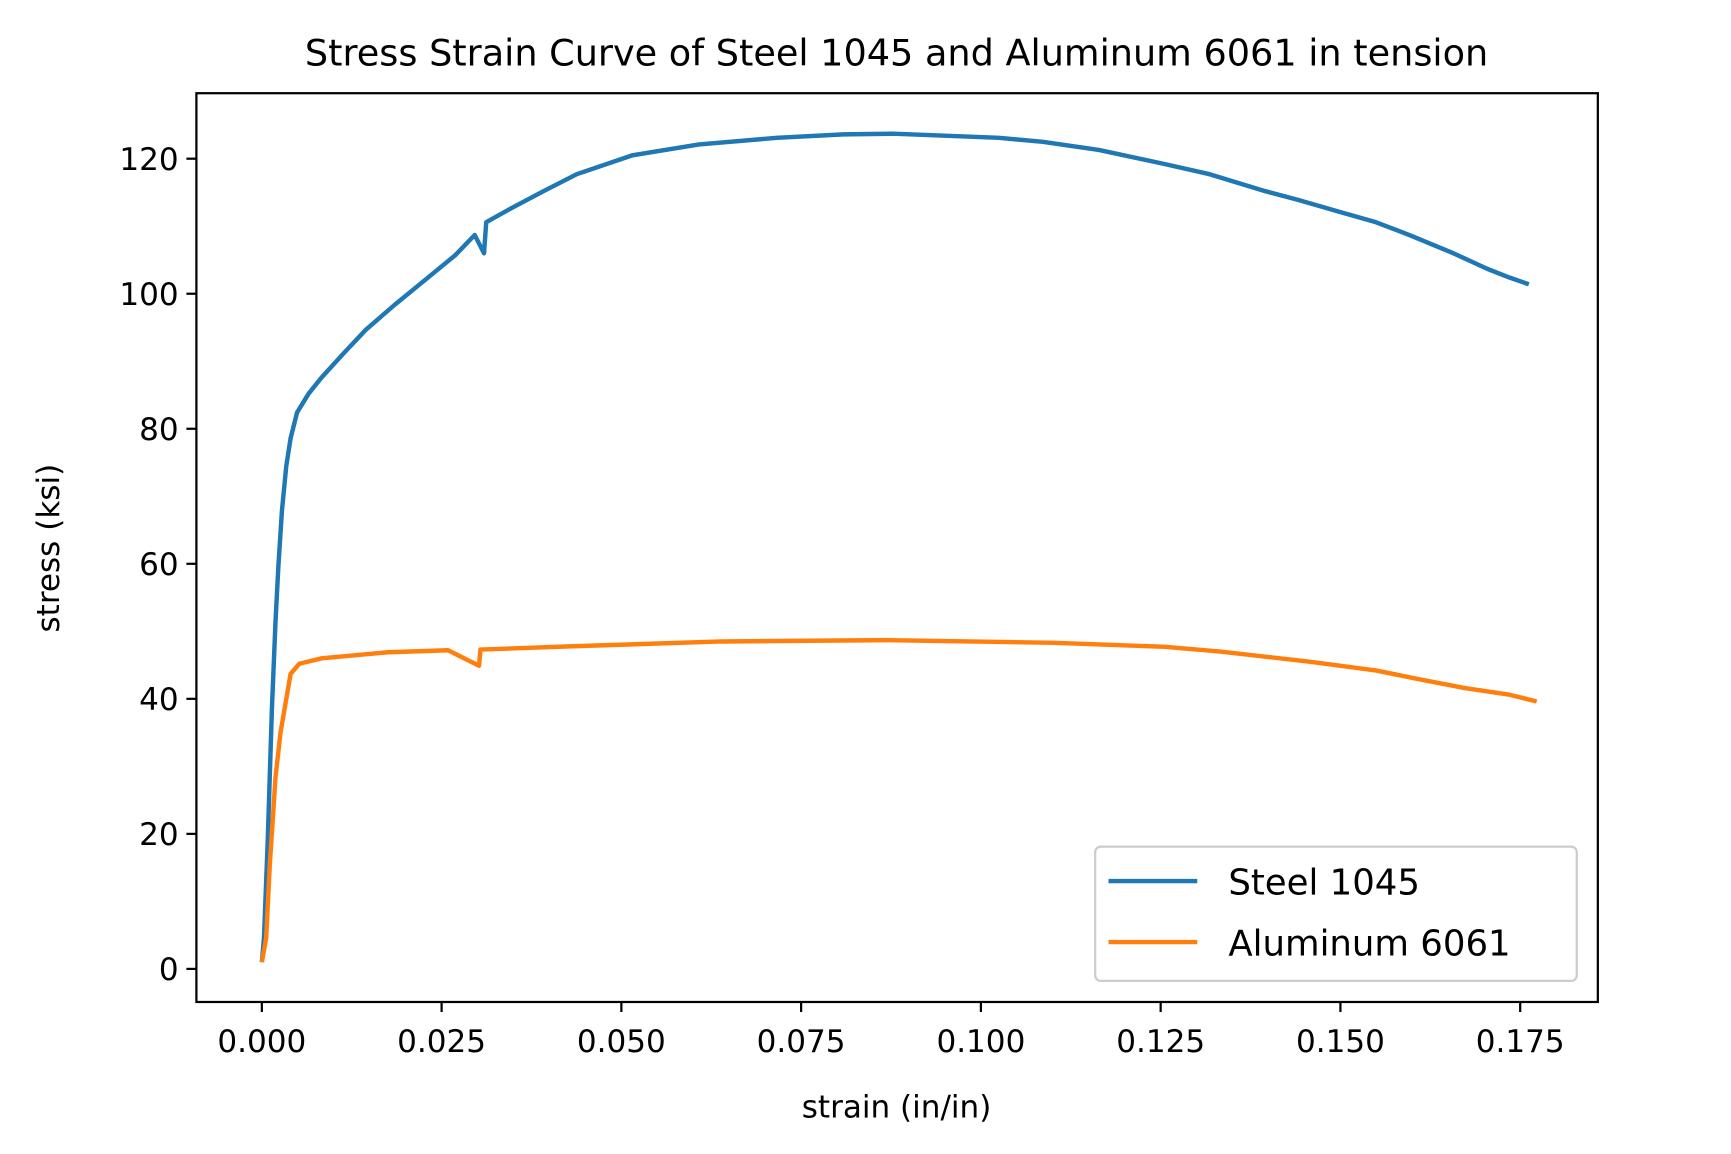 The width and height of the screenshot is (1731, 1154). What do you see at coordinates (159, 700) in the screenshot?
I see `y-tick-label: 40` at bounding box center [159, 700].